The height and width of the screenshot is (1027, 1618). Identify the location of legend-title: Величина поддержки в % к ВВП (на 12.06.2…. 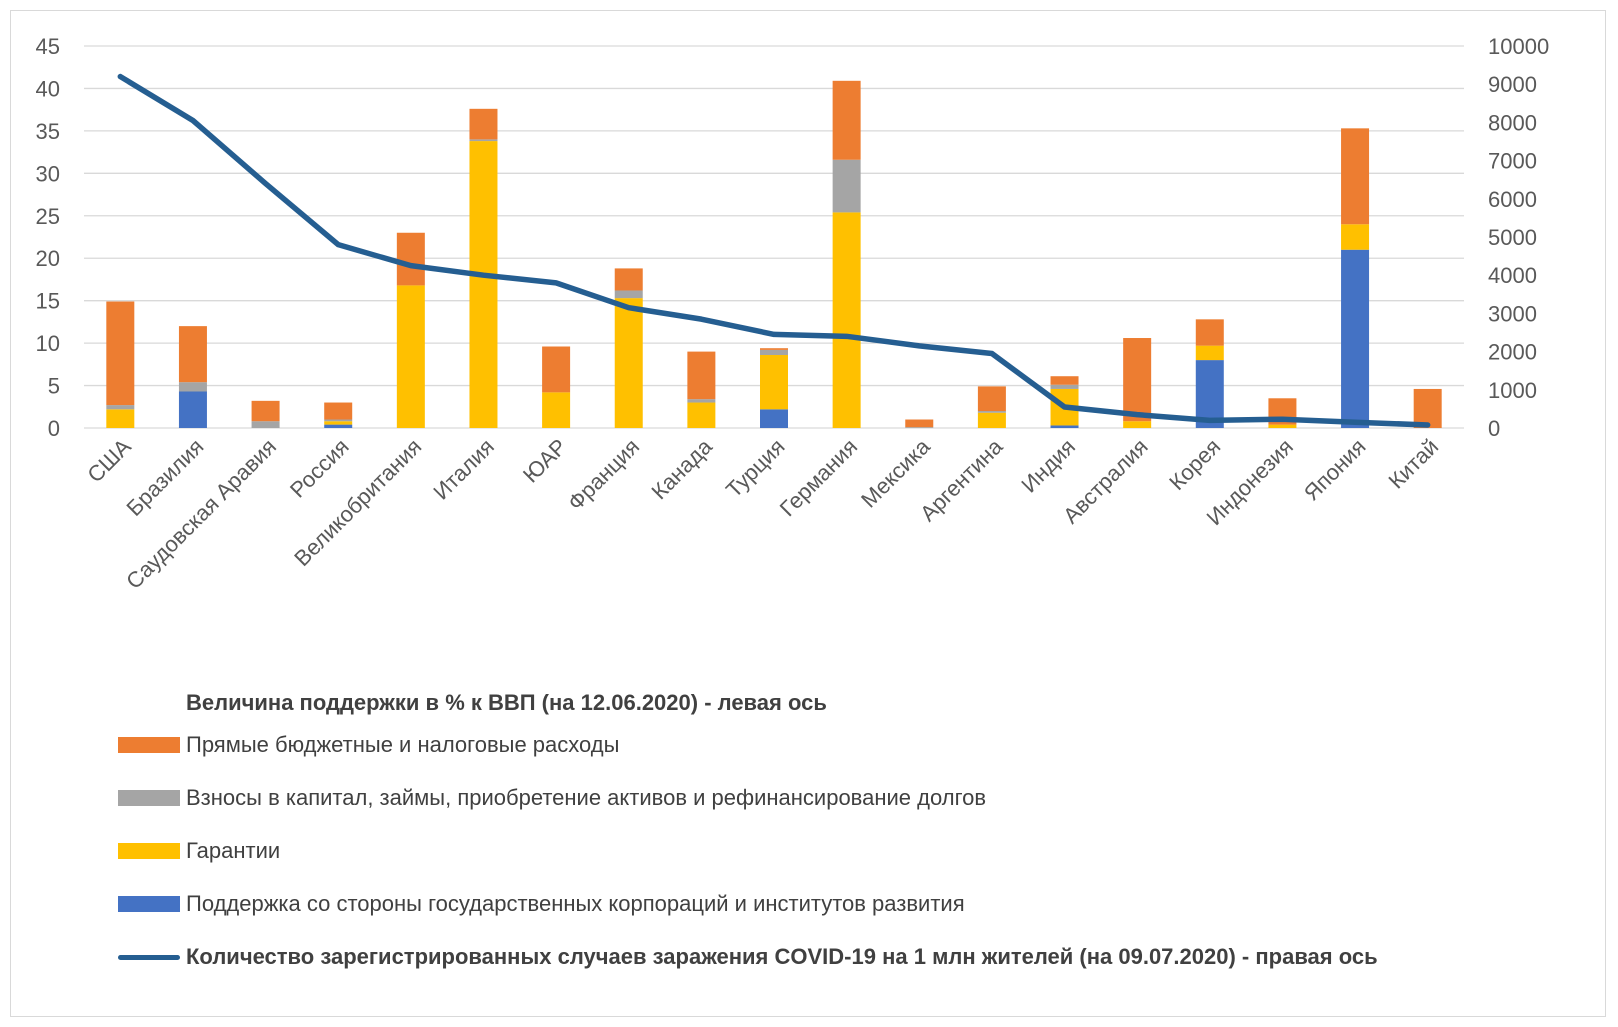
(506, 702).